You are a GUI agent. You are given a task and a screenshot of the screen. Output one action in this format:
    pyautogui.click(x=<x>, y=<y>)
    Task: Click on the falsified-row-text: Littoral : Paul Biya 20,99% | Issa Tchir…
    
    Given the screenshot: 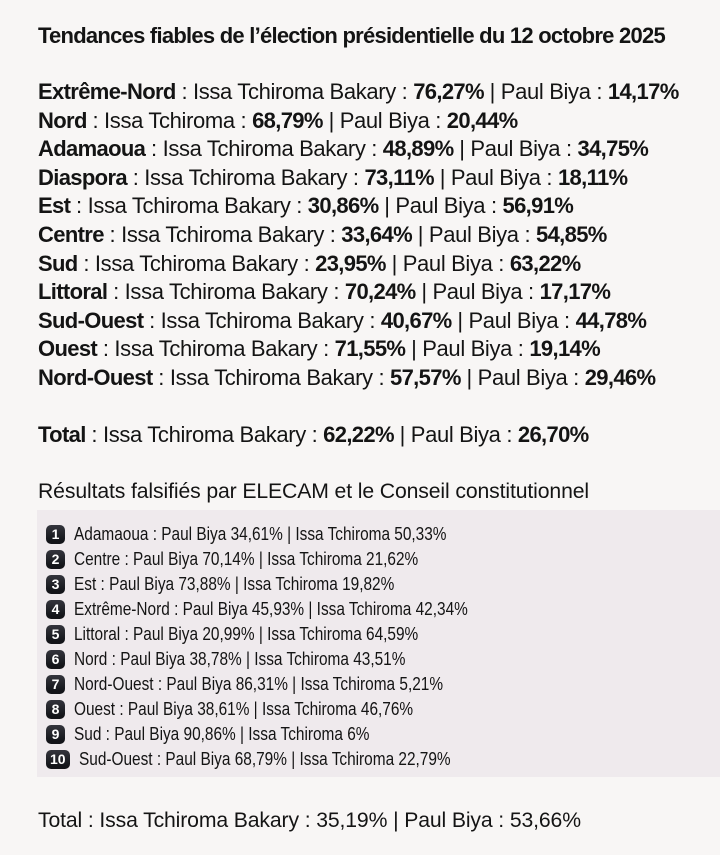 What is the action you would take?
    pyautogui.click(x=246, y=634)
    